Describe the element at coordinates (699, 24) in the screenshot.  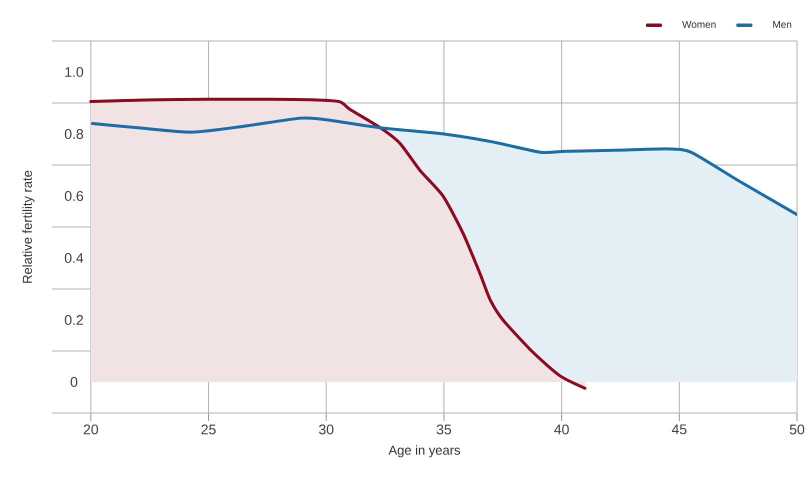
I see `legend-label: Women` at that location.